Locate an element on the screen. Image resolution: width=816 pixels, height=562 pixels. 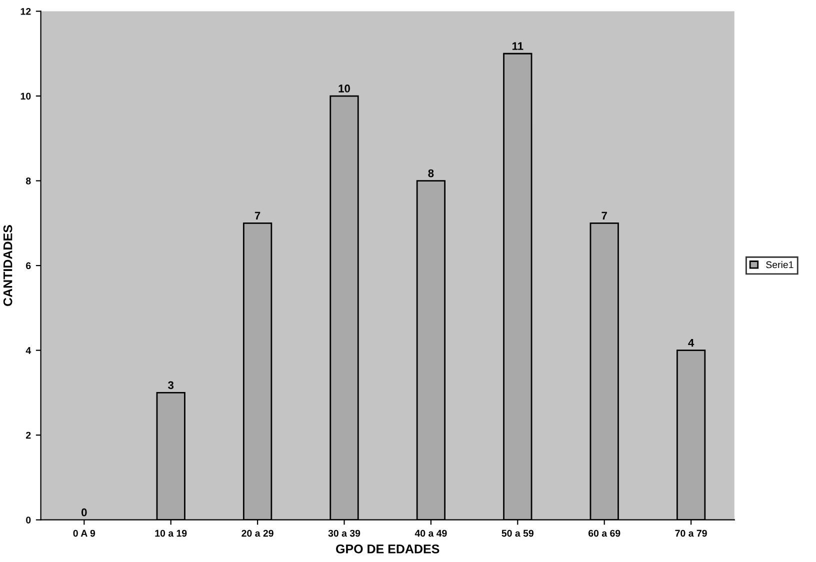
x-tick-label: 40 a 49 is located at coordinates (430, 533).